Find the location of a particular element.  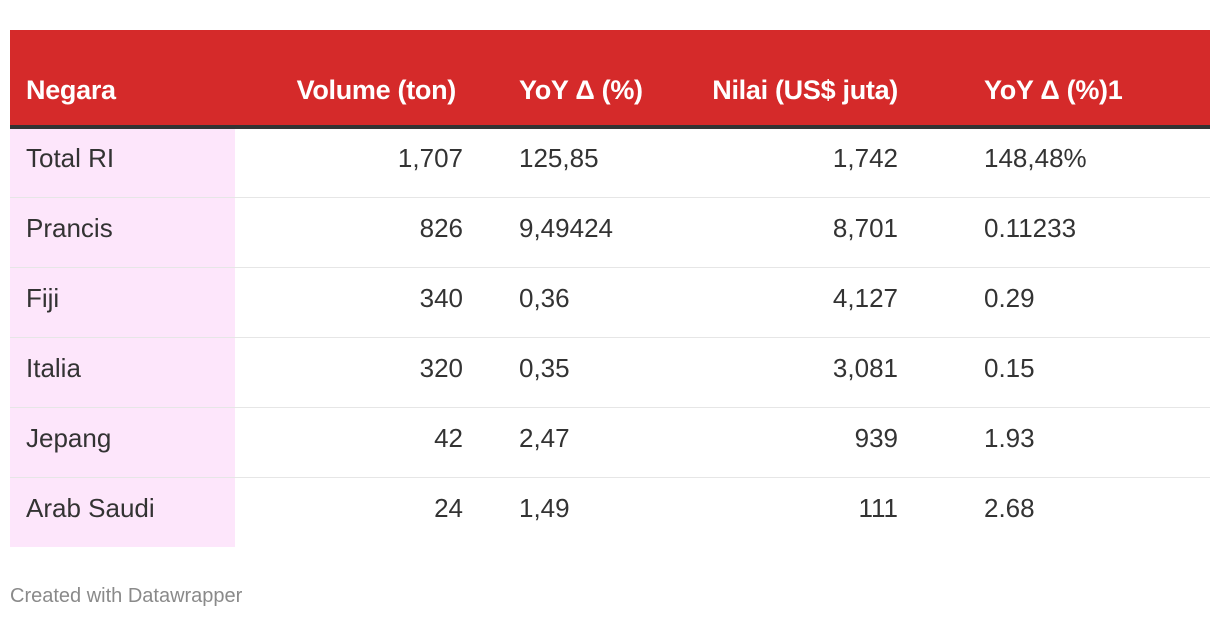

cell-nilai: 1,742 is located at coordinates (816, 162).